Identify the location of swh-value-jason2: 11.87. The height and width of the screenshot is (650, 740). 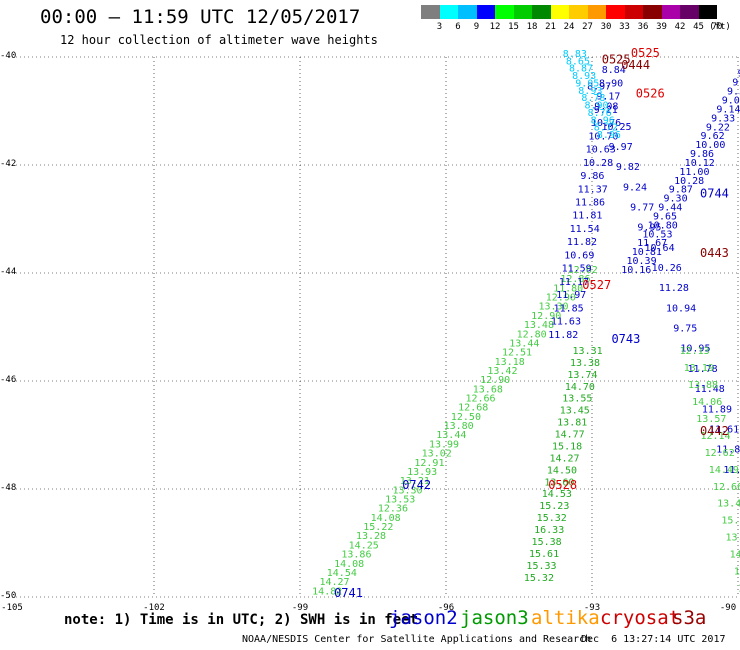
(731, 470).